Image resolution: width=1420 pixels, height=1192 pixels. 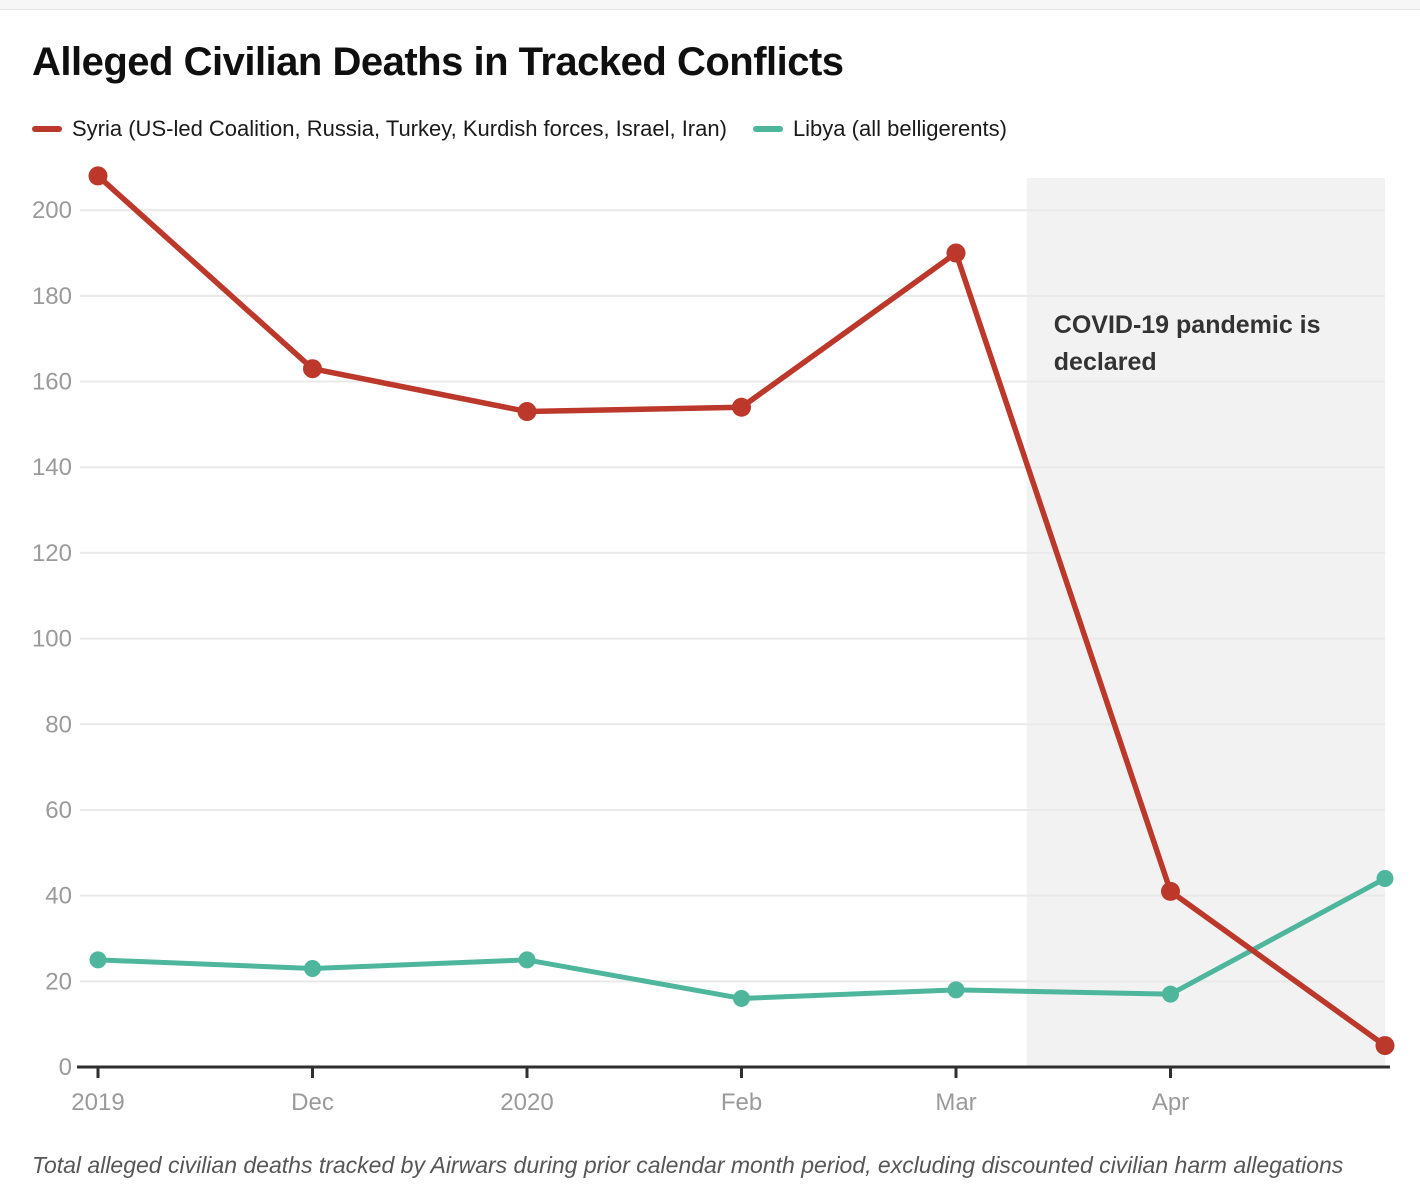 What do you see at coordinates (58, 981) in the screenshot?
I see `y-tick-label: 20` at bounding box center [58, 981].